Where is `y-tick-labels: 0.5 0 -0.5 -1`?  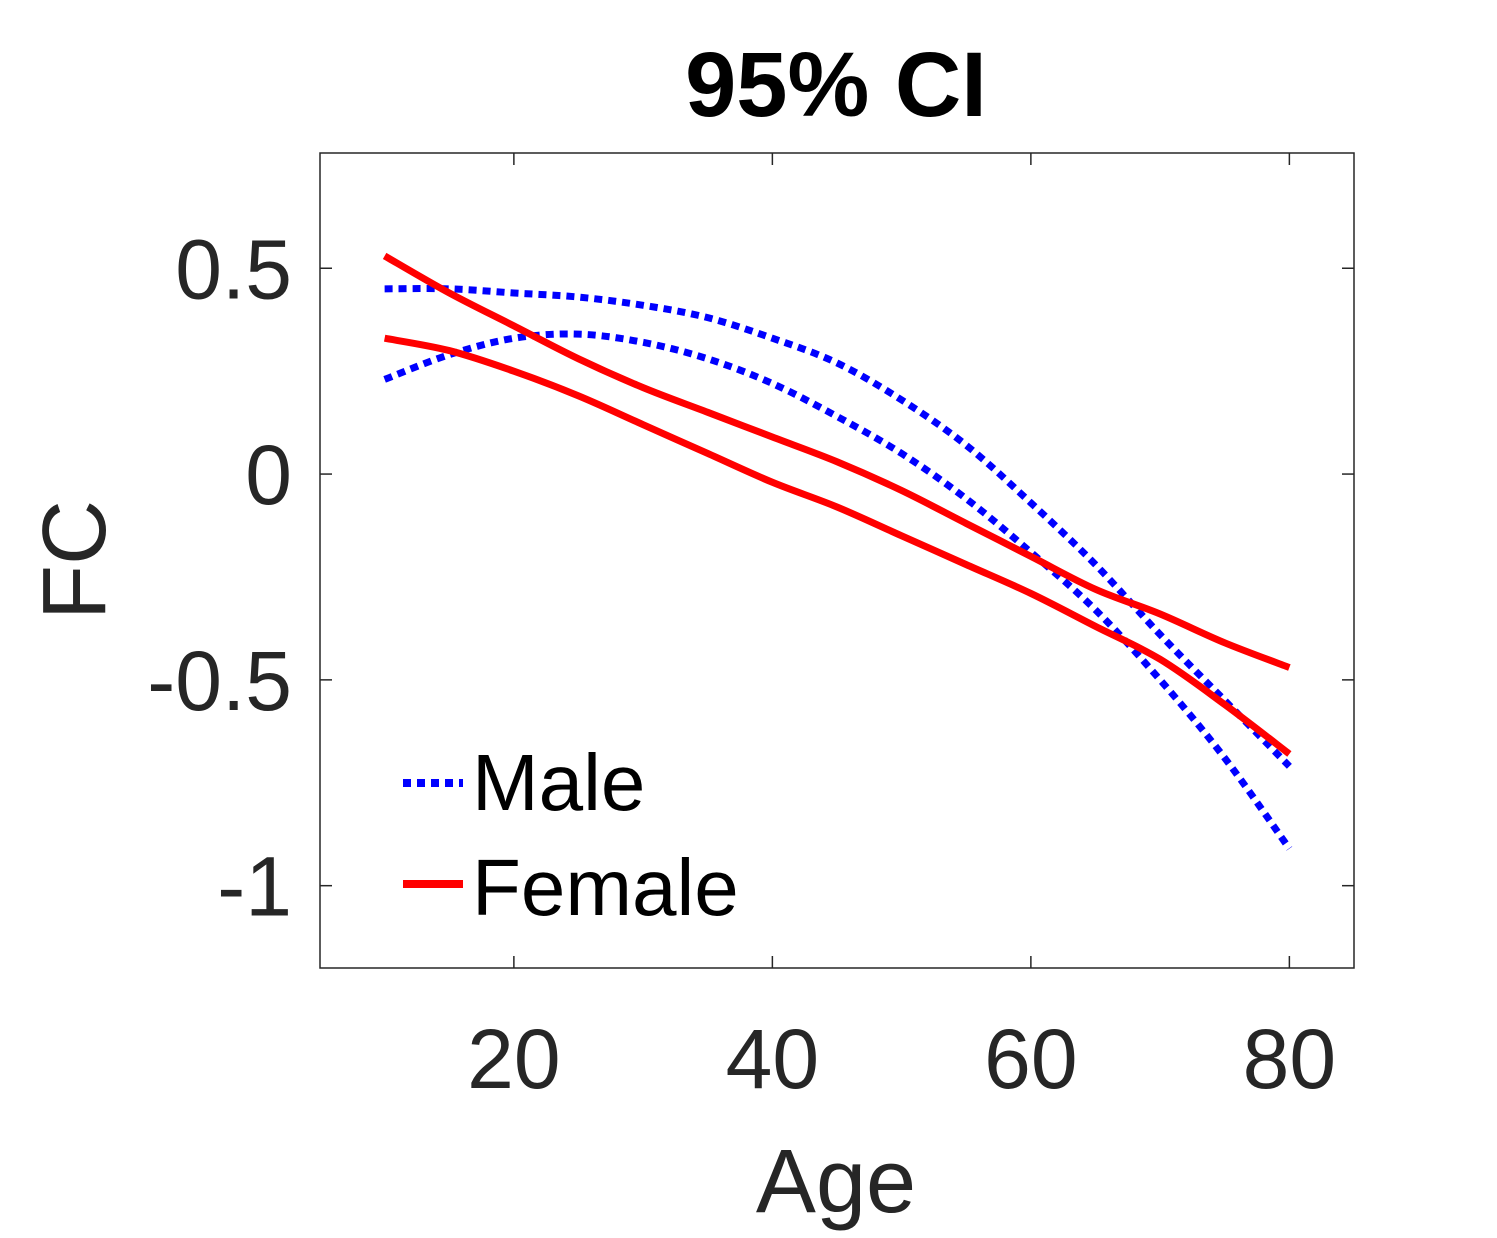 y-tick-labels: 0.5 0 -0.5 -1 is located at coordinates (219, 577).